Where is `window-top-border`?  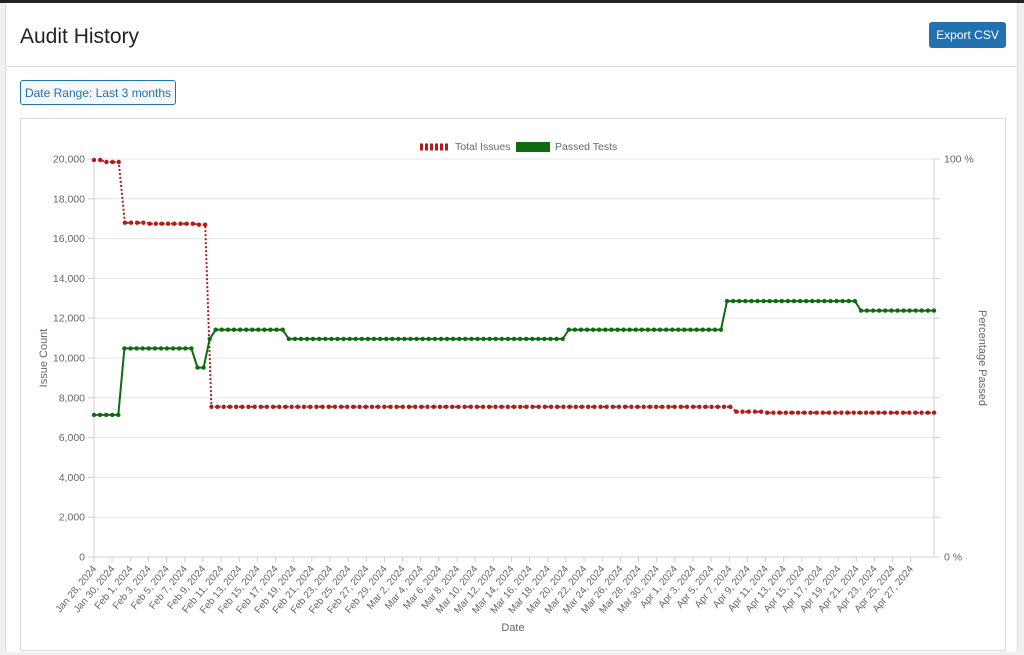
window-top-border is located at coordinates (512, 1).